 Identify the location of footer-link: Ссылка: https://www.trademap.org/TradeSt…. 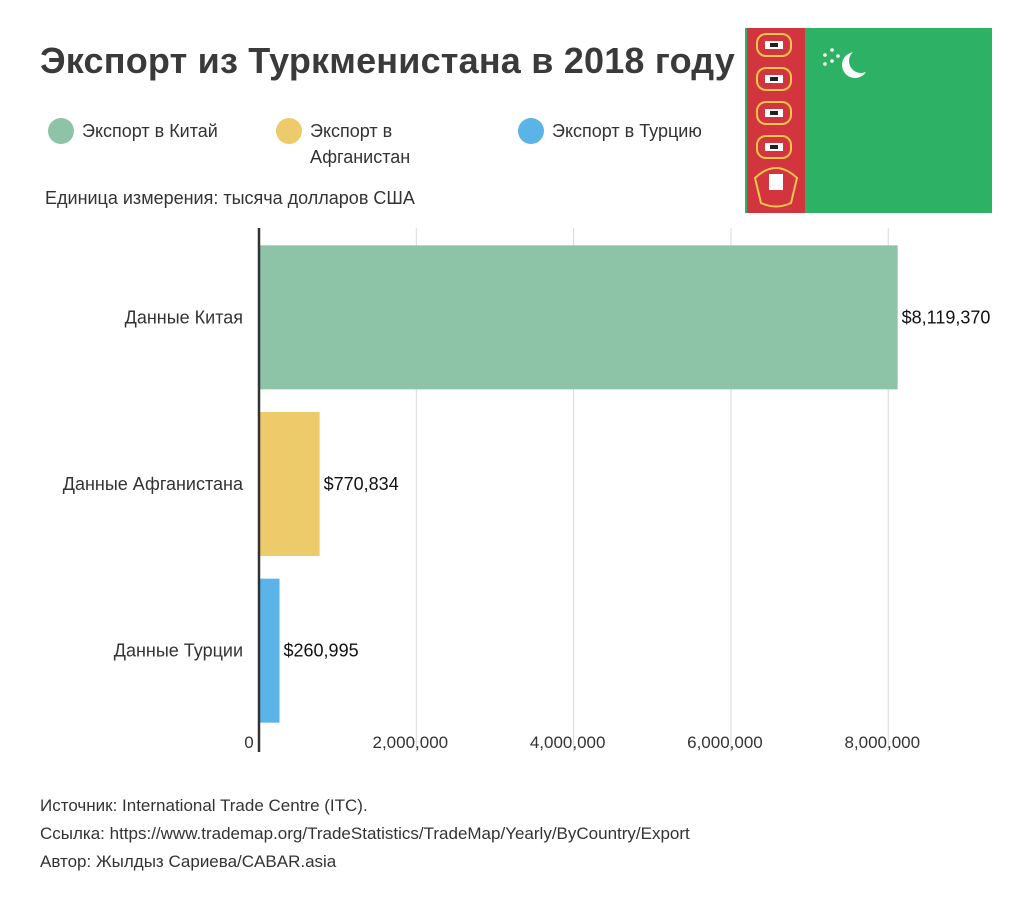
(365, 833).